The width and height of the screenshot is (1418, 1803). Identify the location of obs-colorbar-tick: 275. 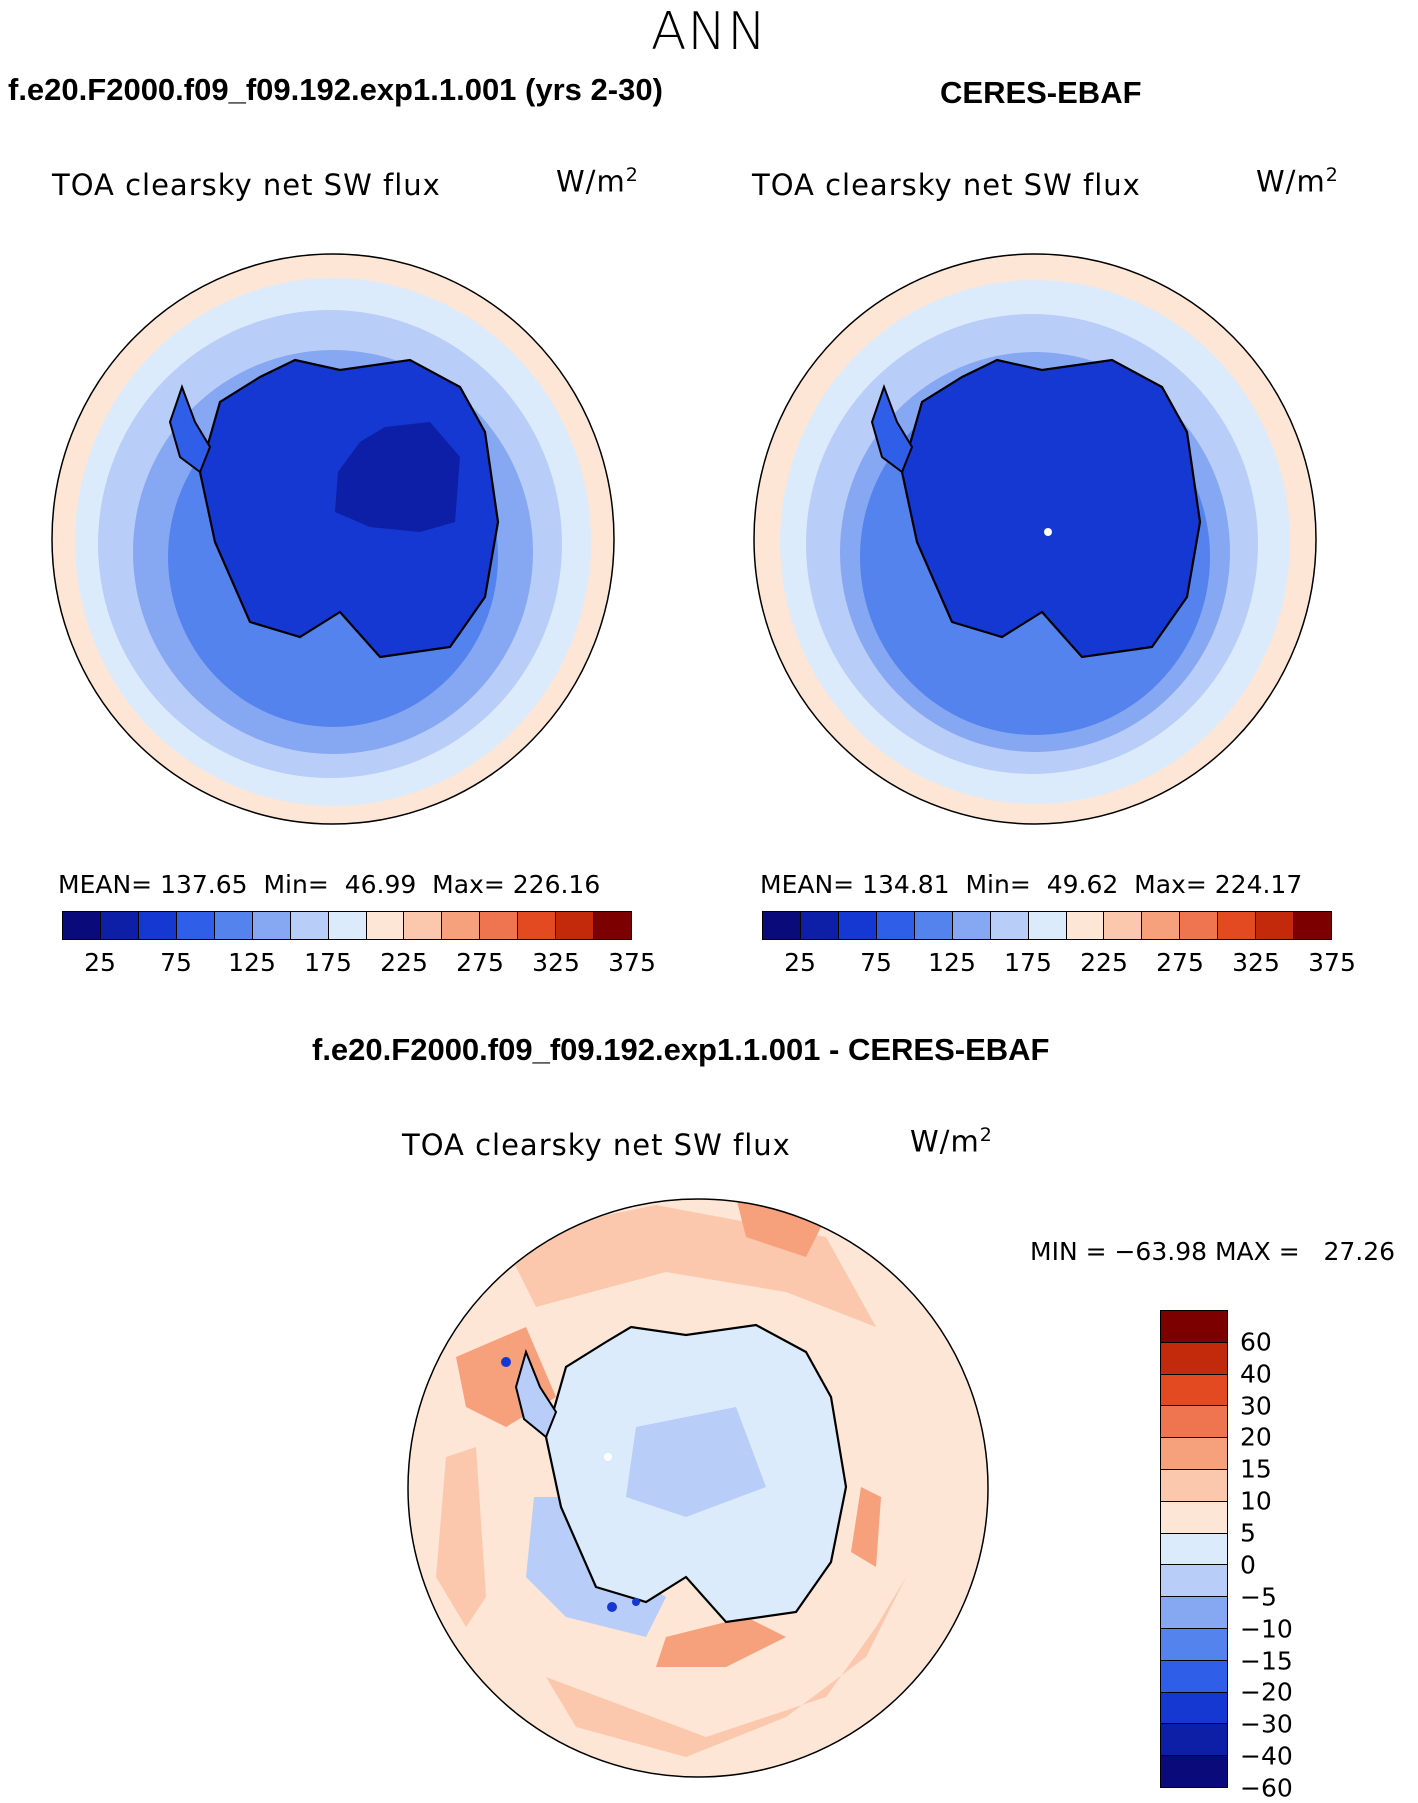
(1180, 962).